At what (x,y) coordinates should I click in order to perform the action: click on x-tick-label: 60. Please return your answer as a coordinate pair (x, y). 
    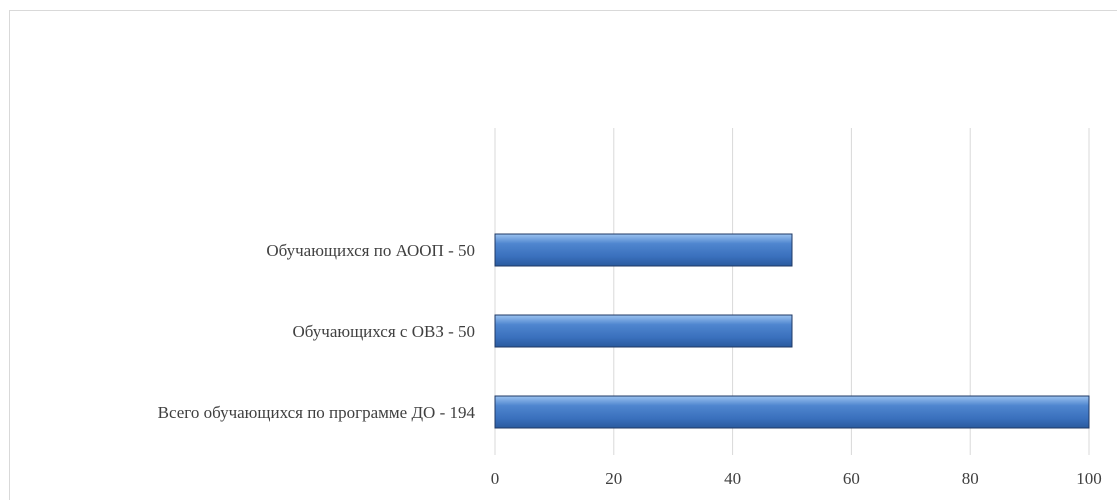
    Looking at the image, I should click on (851, 478).